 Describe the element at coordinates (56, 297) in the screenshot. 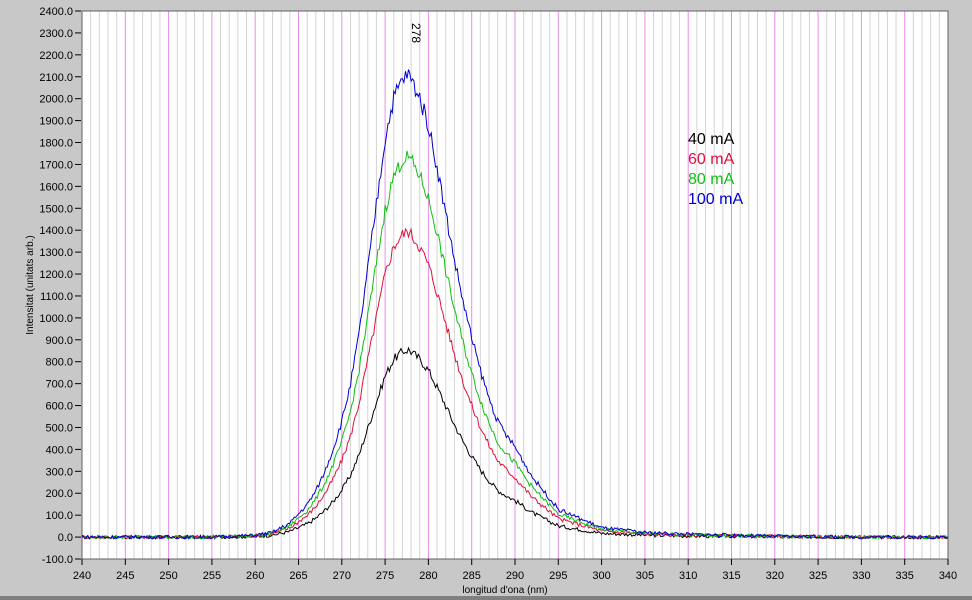

I see `y-tick-label: 1100.0` at that location.